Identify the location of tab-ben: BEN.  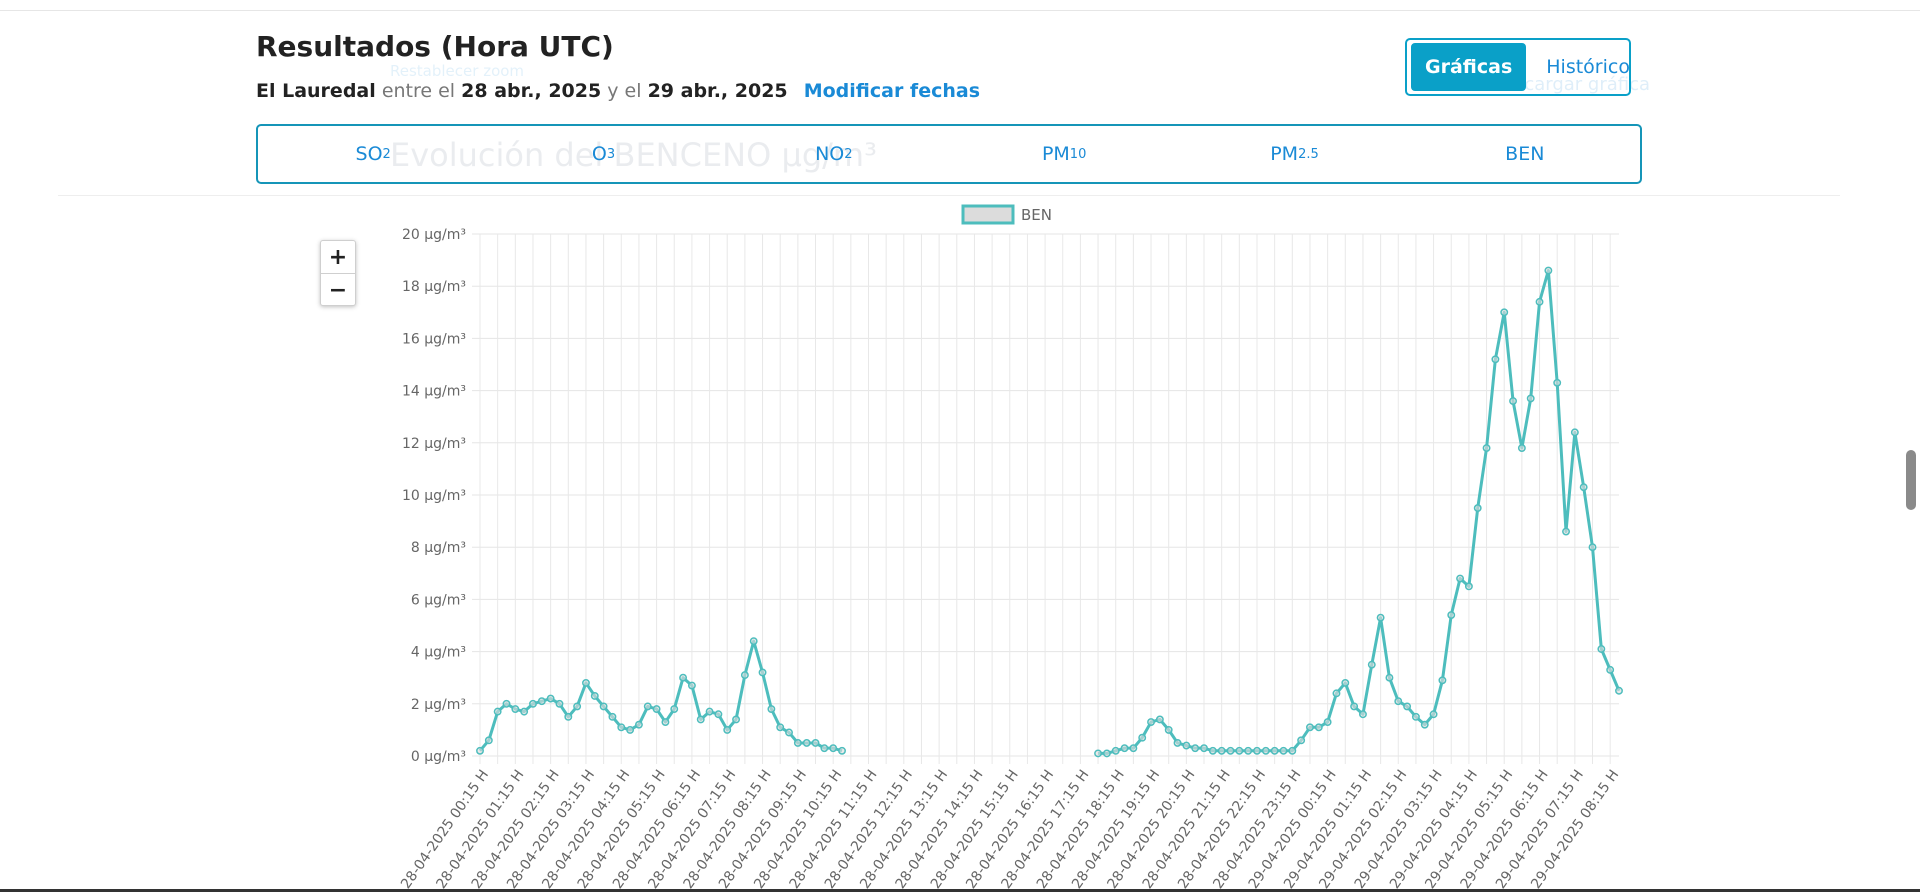
(1525, 154).